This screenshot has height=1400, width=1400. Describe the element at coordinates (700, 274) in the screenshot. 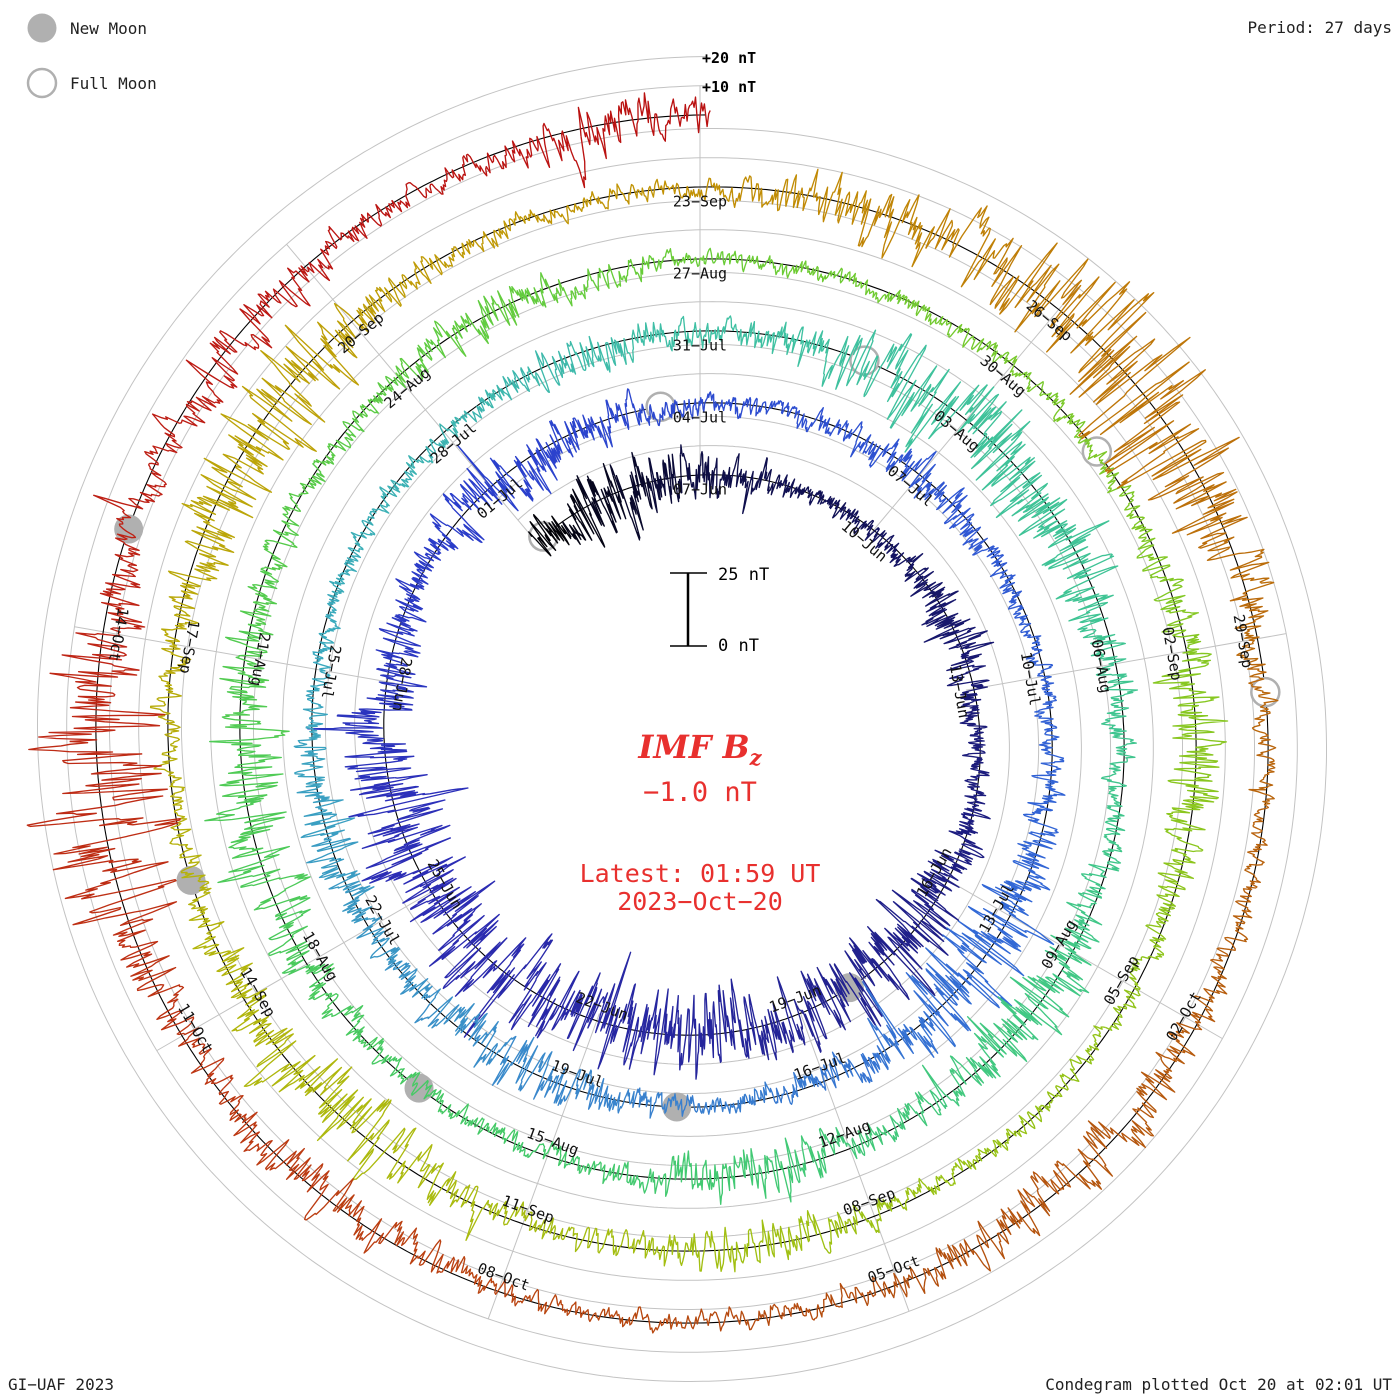

I see `date-label: 27−Aug` at that location.